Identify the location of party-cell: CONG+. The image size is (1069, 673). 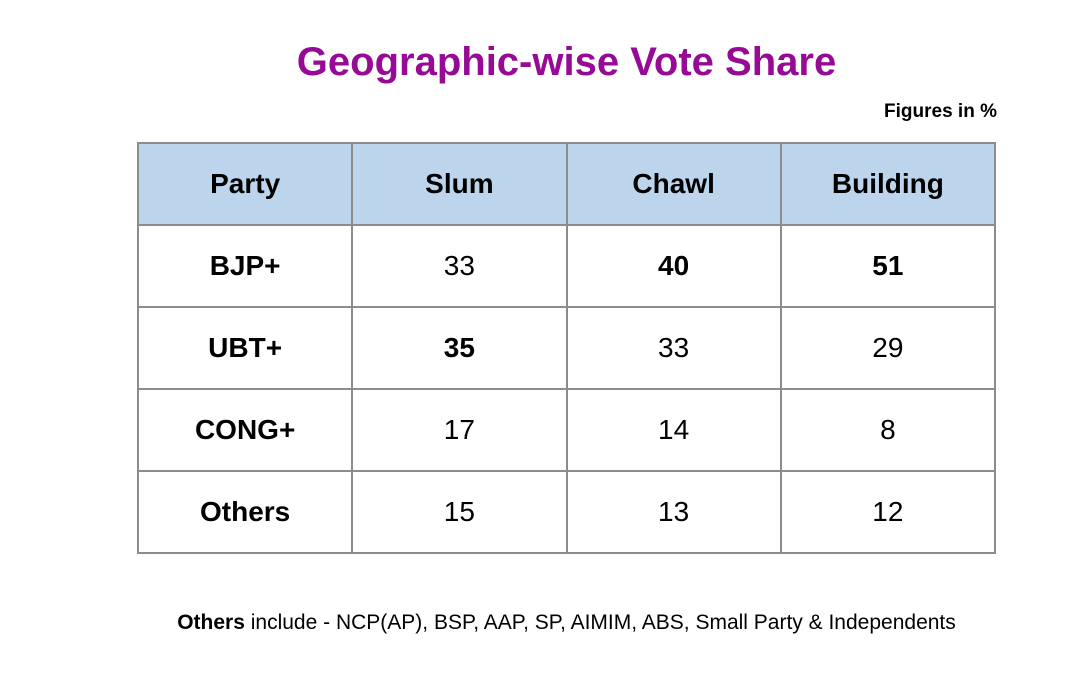
(245, 430).